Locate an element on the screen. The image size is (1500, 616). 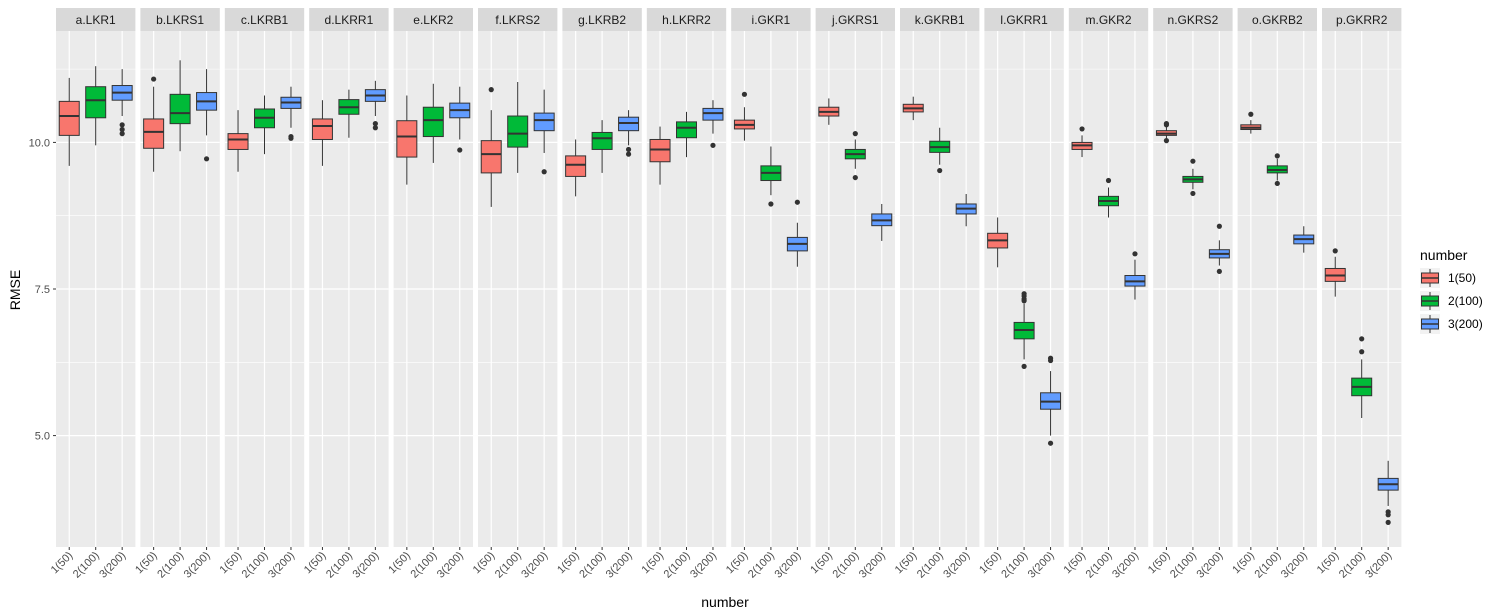
strip-label: f.LKRS2 is located at coordinates (517, 20).